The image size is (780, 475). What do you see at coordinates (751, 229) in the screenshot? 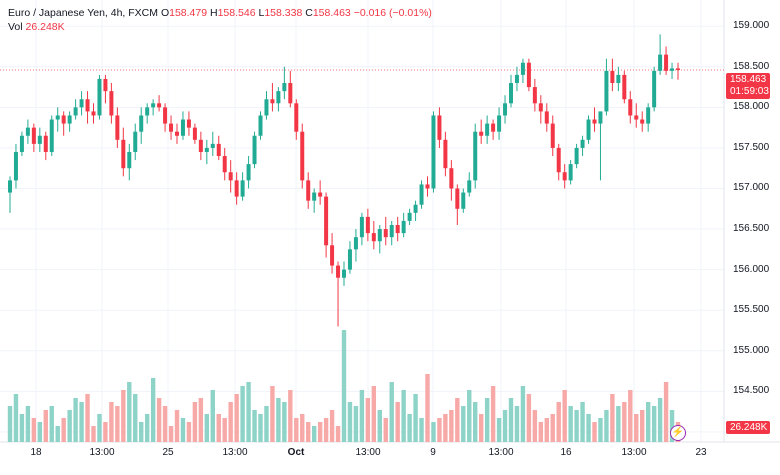
I see `price-axis-label: 156.500` at bounding box center [751, 229].